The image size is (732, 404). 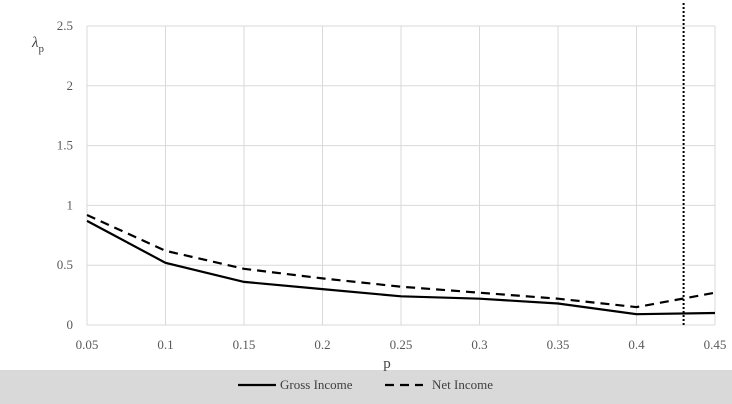 I want to click on x-tick-label: 0.05, so click(x=87, y=344).